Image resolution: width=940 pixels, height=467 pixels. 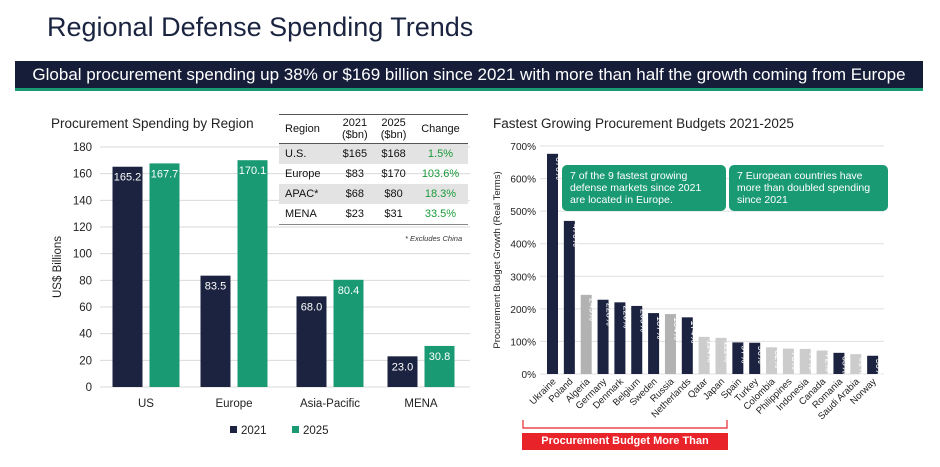 What do you see at coordinates (523, 310) in the screenshot?
I see `y-tick-label: 200%` at bounding box center [523, 310].